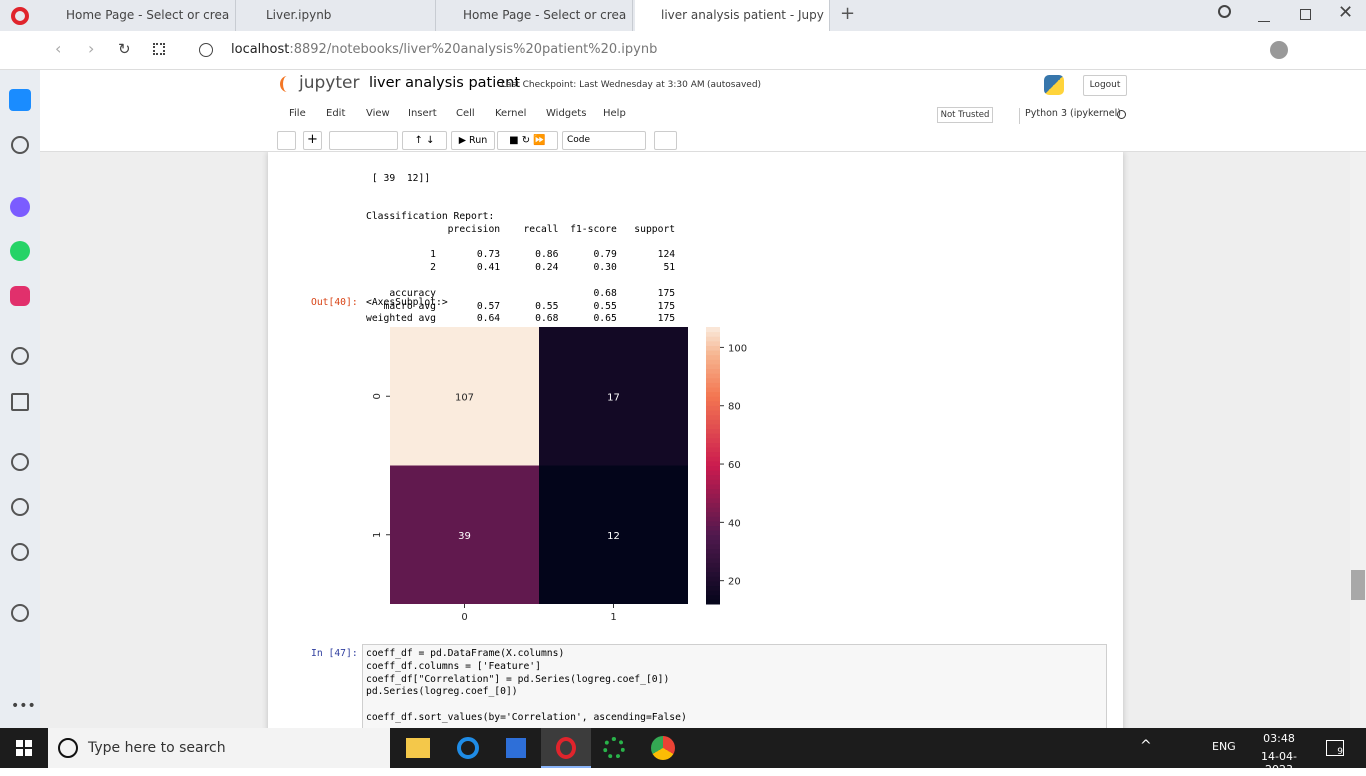 The width and height of the screenshot is (1366, 776). Describe the element at coordinates (614, 748) in the screenshot. I see `jupyter-task-icon` at that location.